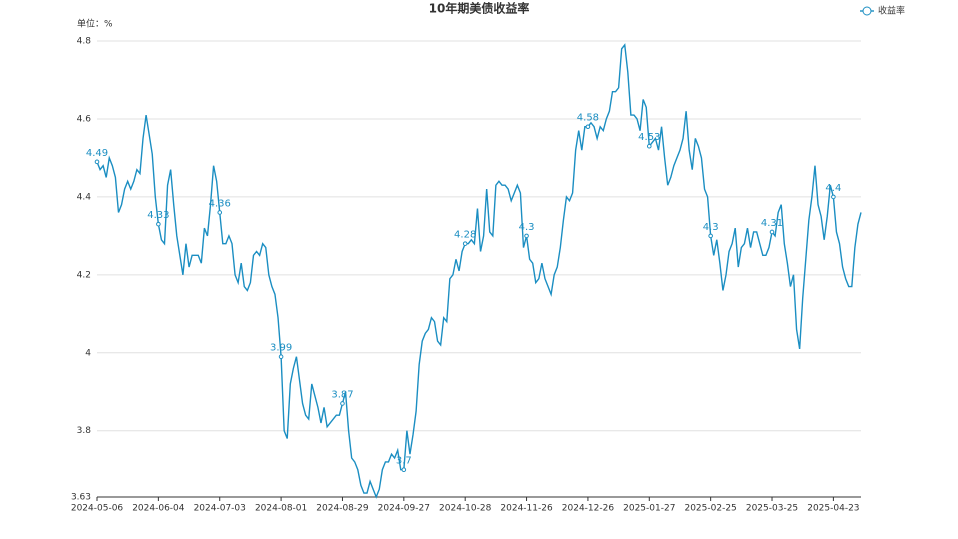 This screenshot has height=539, width=958. Describe the element at coordinates (84, 119) in the screenshot. I see `y-tick-label: 4.6` at that location.